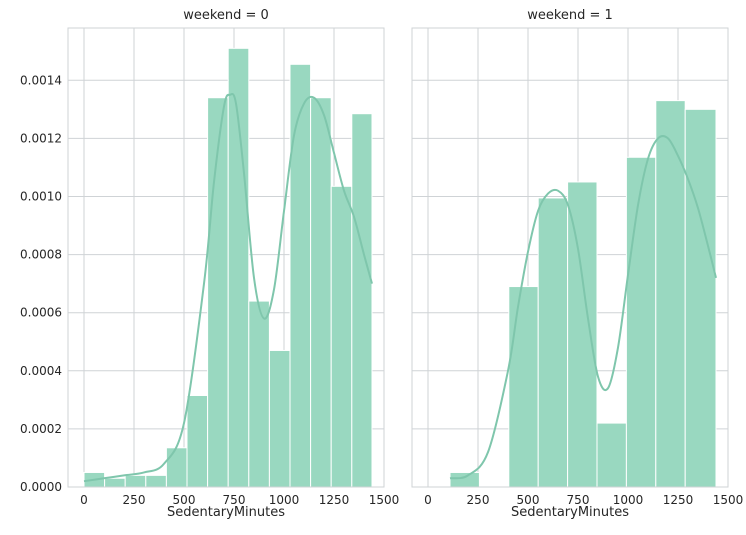 Image resolution: width=746 pixels, height=535 pixels. Describe the element at coordinates (41, 487) in the screenshot. I see `y-tick-label: 0.0000` at that location.